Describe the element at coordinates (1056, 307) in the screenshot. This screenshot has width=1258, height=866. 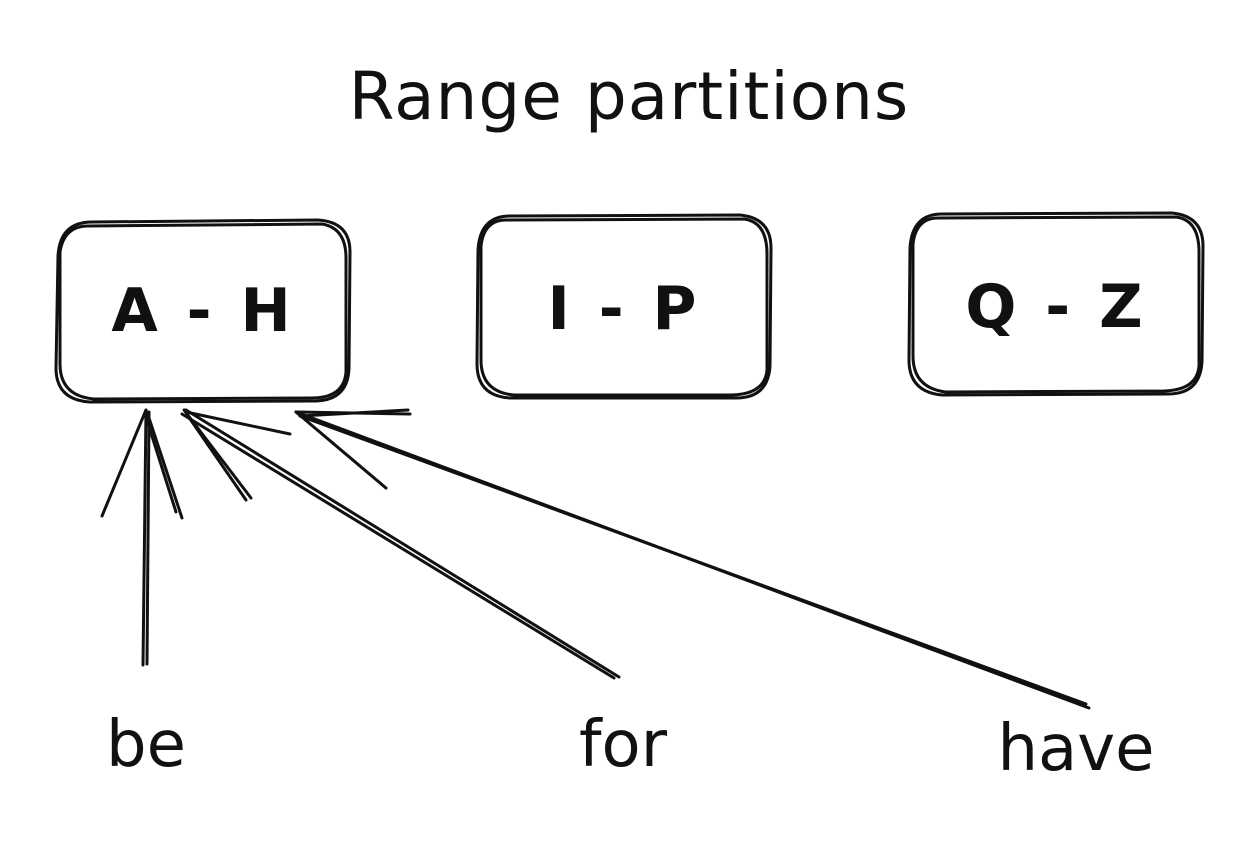
I see `partition-label-q-z: Q - Z` at that location.